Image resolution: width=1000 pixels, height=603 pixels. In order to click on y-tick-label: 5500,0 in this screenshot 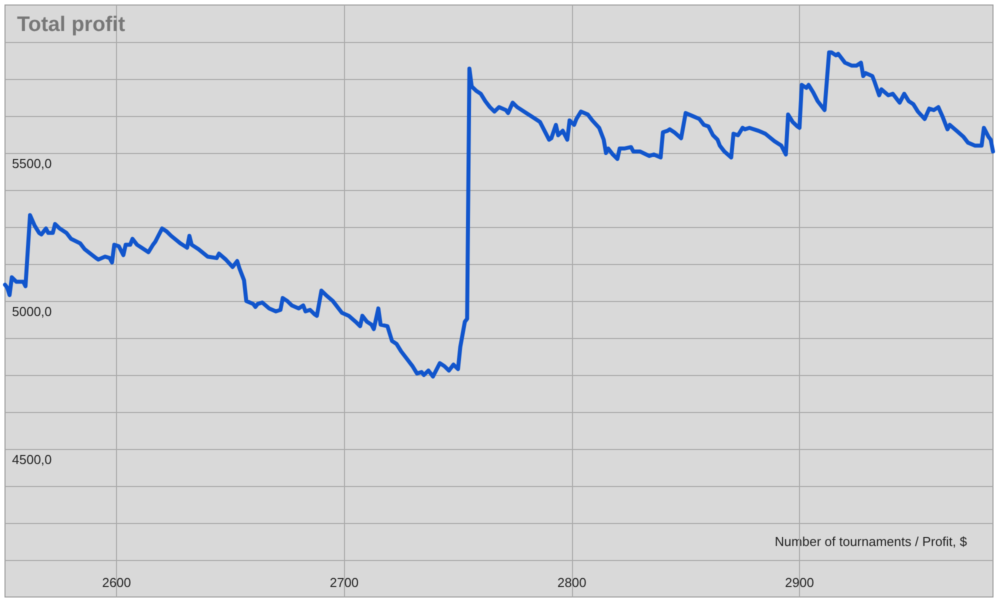, I will do `click(32, 163)`.